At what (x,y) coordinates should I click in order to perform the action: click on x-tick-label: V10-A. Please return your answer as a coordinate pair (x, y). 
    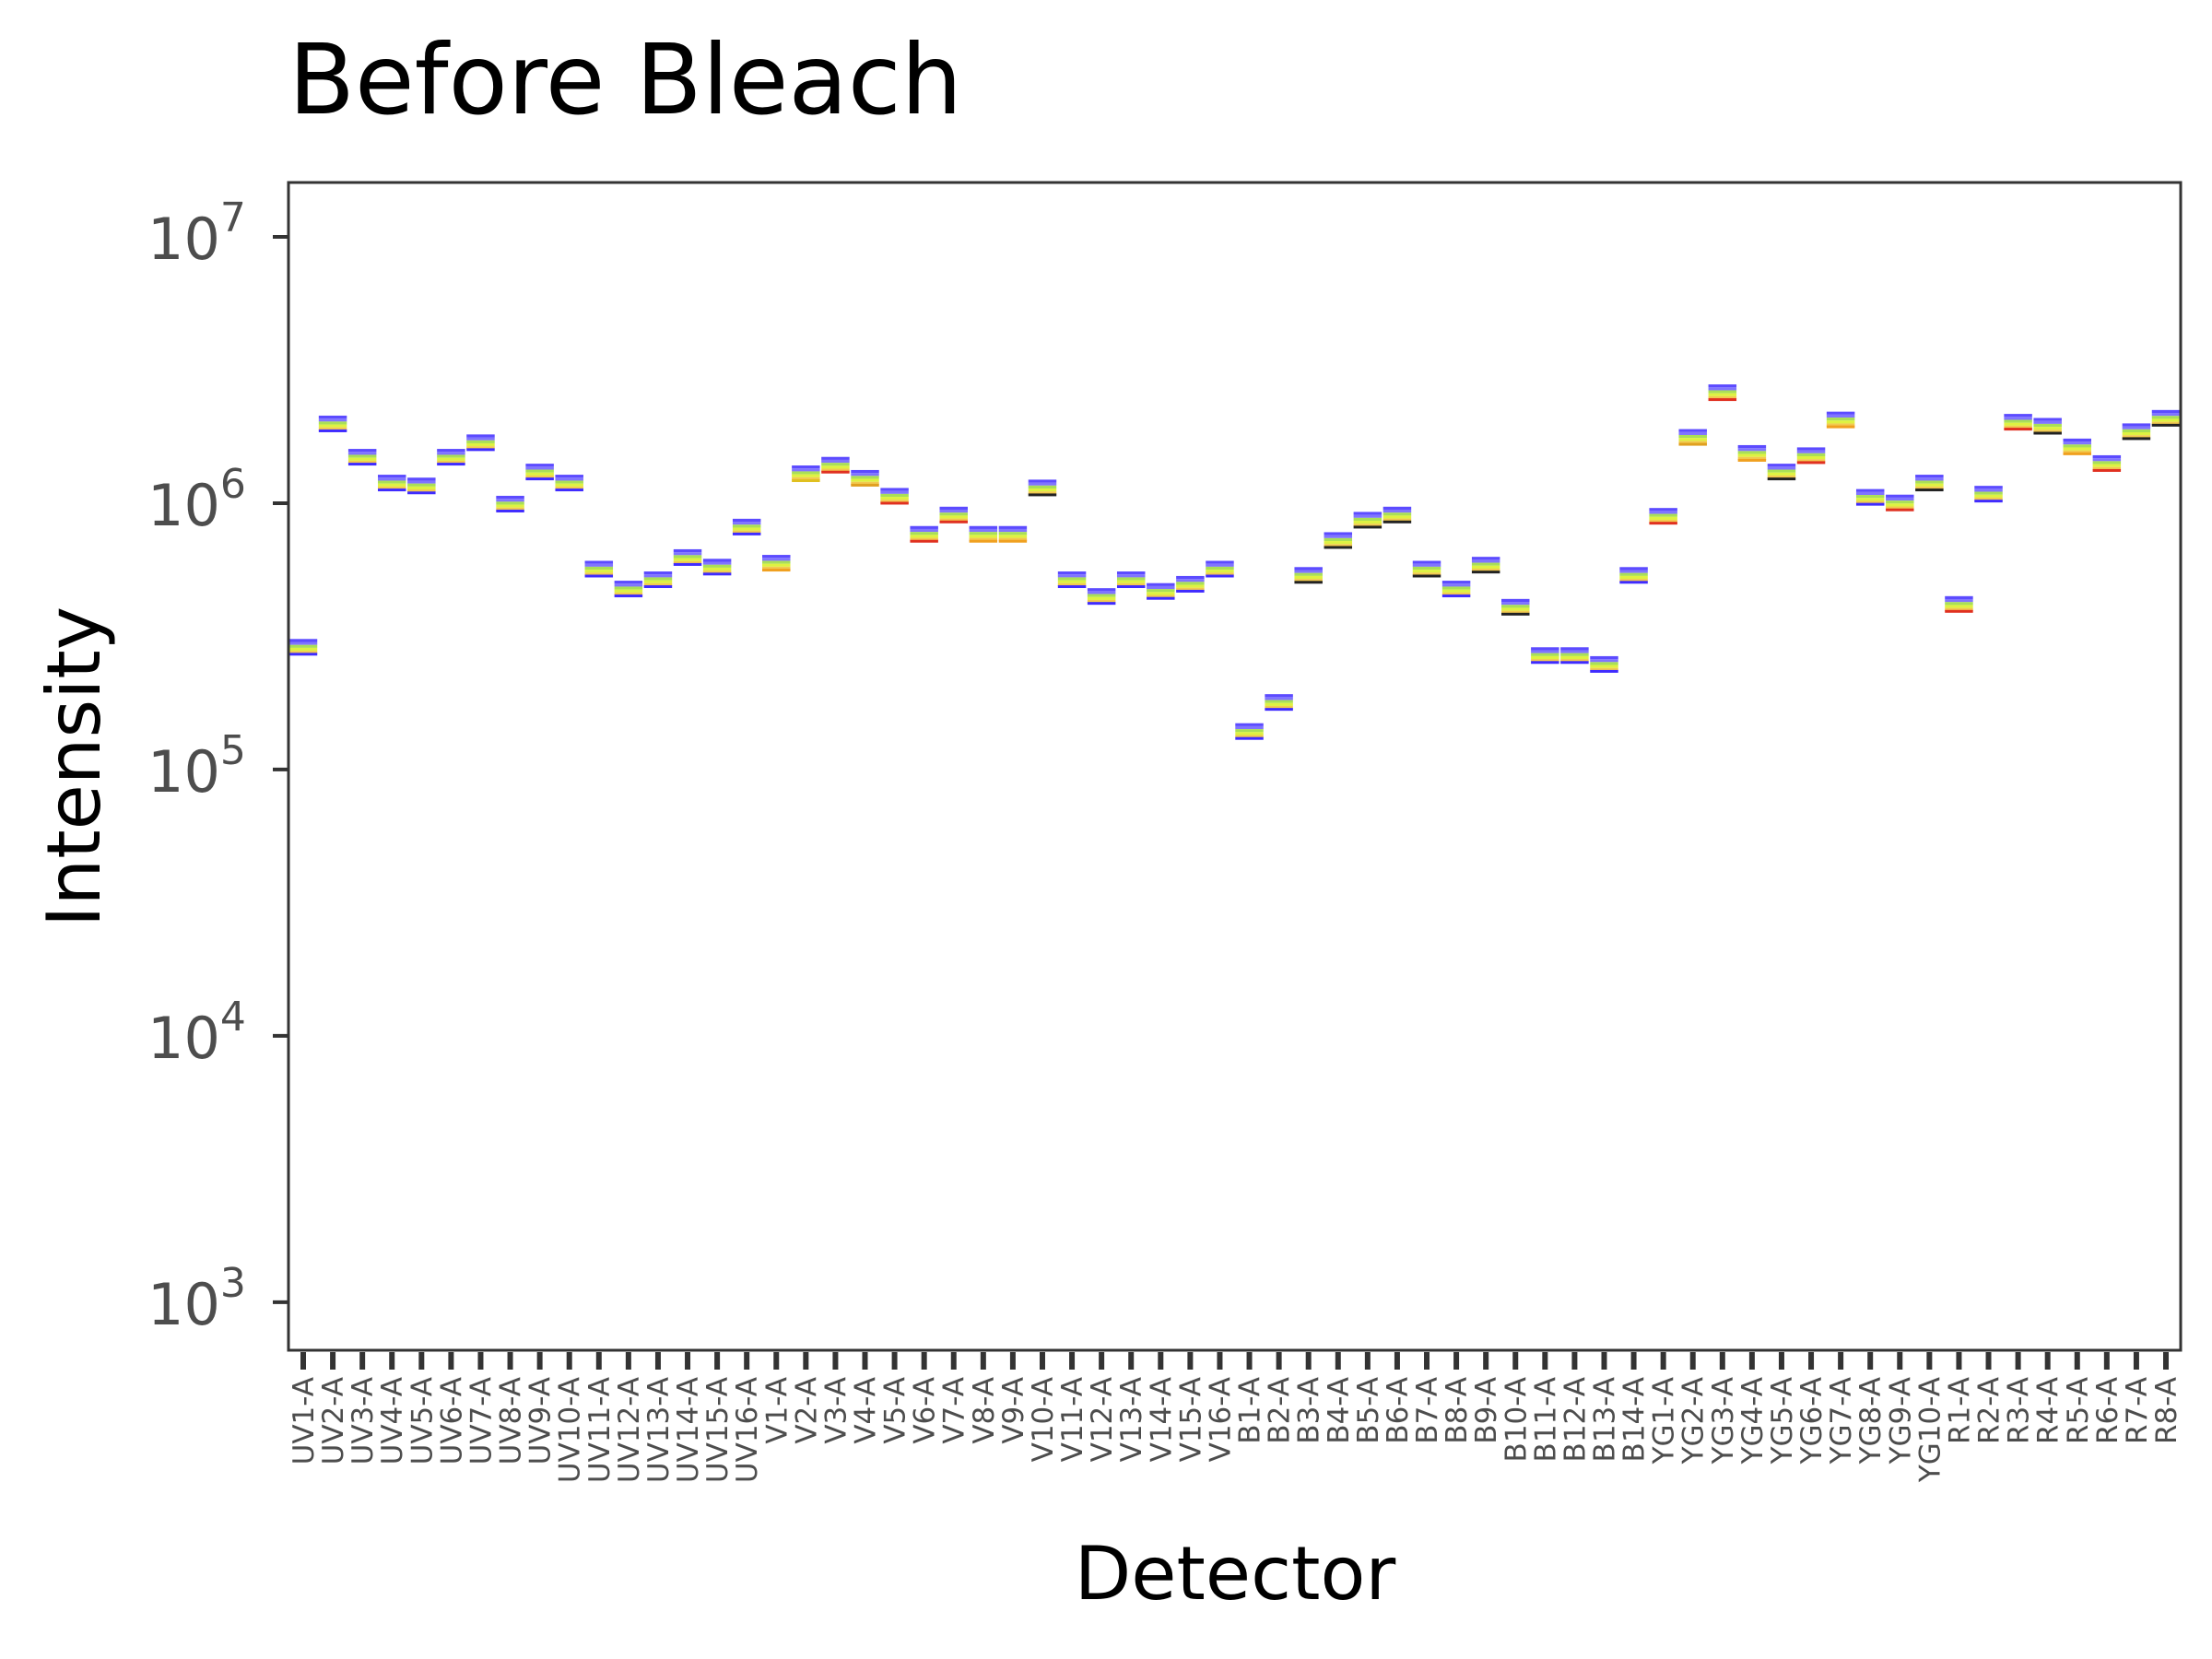
    Looking at the image, I should click on (1043, 1419).